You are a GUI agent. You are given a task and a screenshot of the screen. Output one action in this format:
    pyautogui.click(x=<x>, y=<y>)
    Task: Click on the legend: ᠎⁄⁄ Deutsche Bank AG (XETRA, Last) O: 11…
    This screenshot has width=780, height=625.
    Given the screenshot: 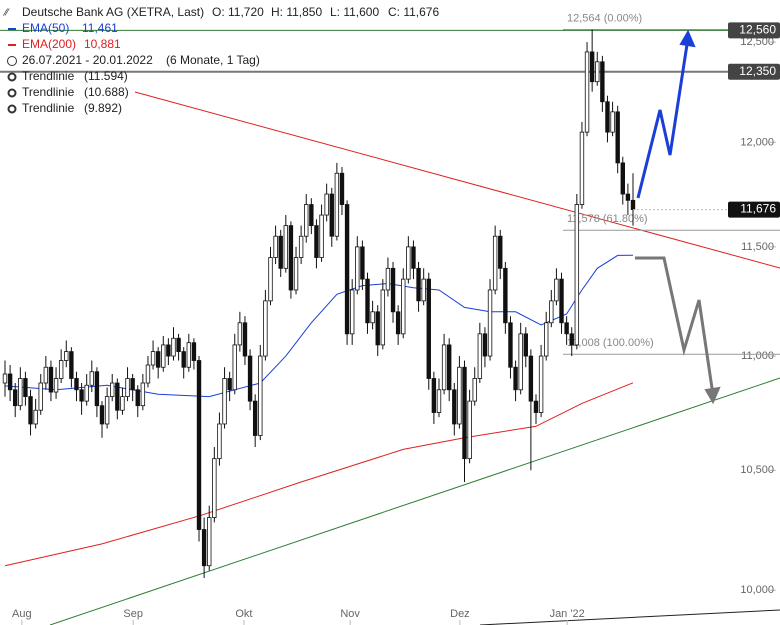 What is the action you would take?
    pyautogui.click(x=220, y=60)
    